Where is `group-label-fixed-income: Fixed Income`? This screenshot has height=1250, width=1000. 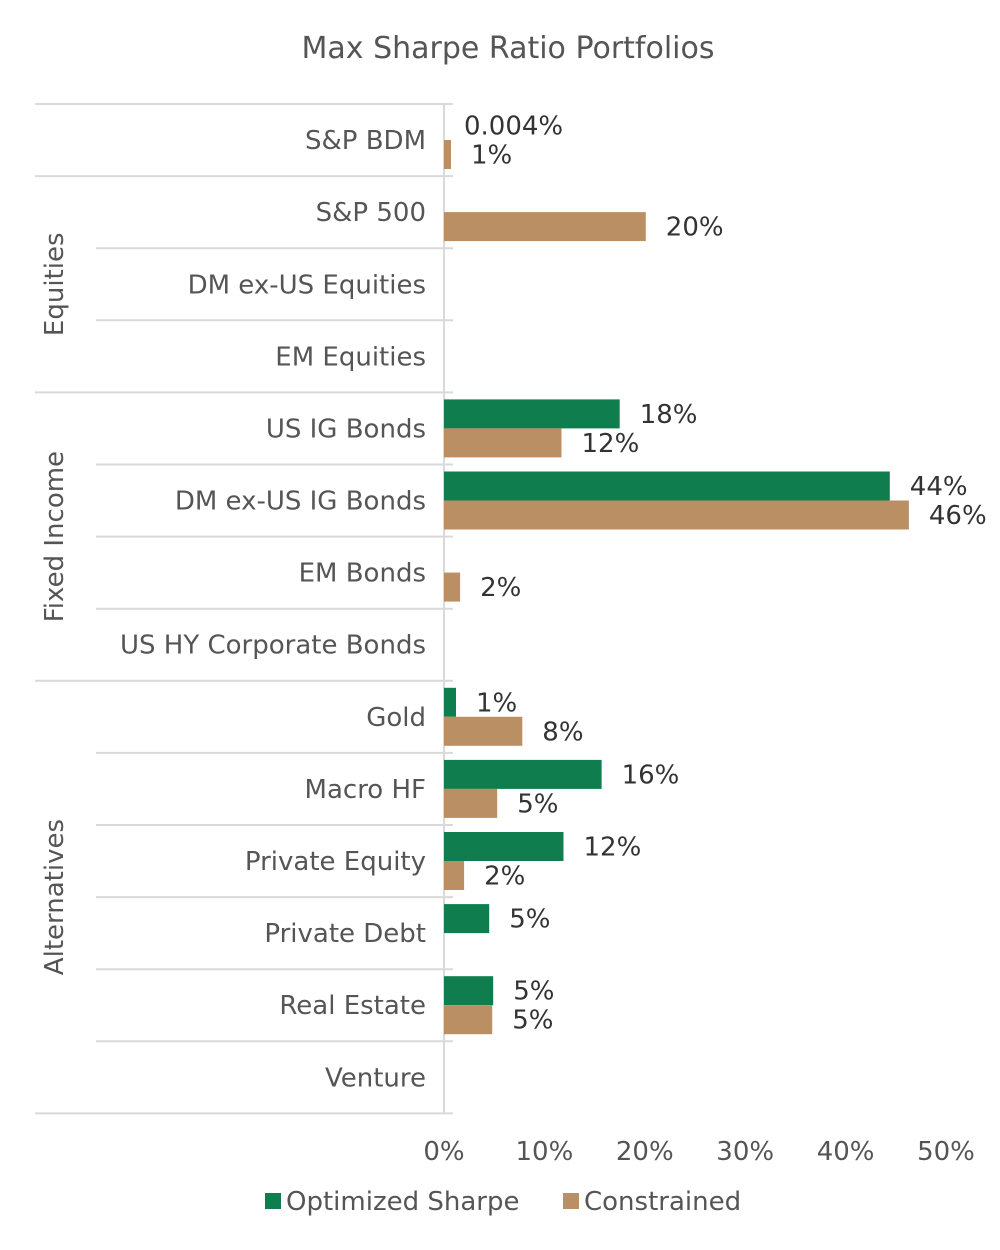 group-label-fixed-income: Fixed Income is located at coordinates (55, 536).